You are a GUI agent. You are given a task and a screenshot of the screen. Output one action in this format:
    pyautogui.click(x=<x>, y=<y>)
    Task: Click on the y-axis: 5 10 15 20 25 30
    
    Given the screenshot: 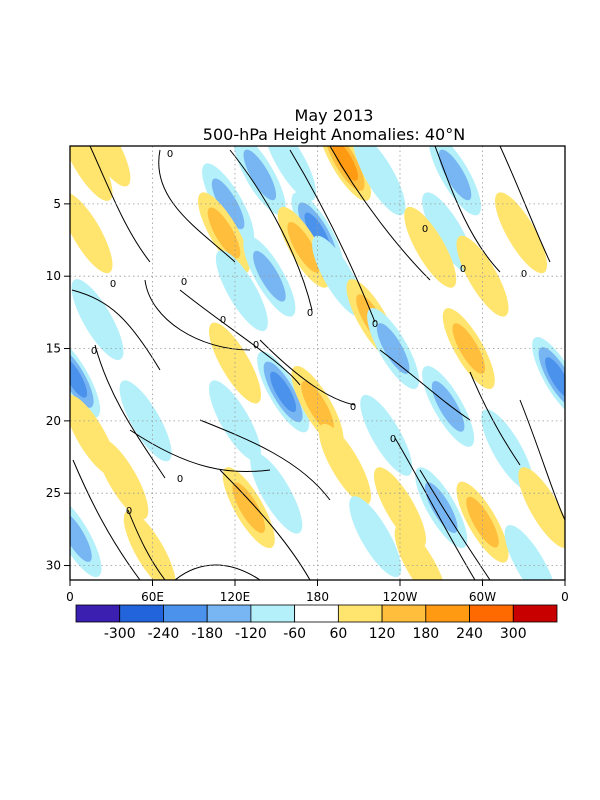 What is the action you would take?
    pyautogui.click(x=58, y=385)
    